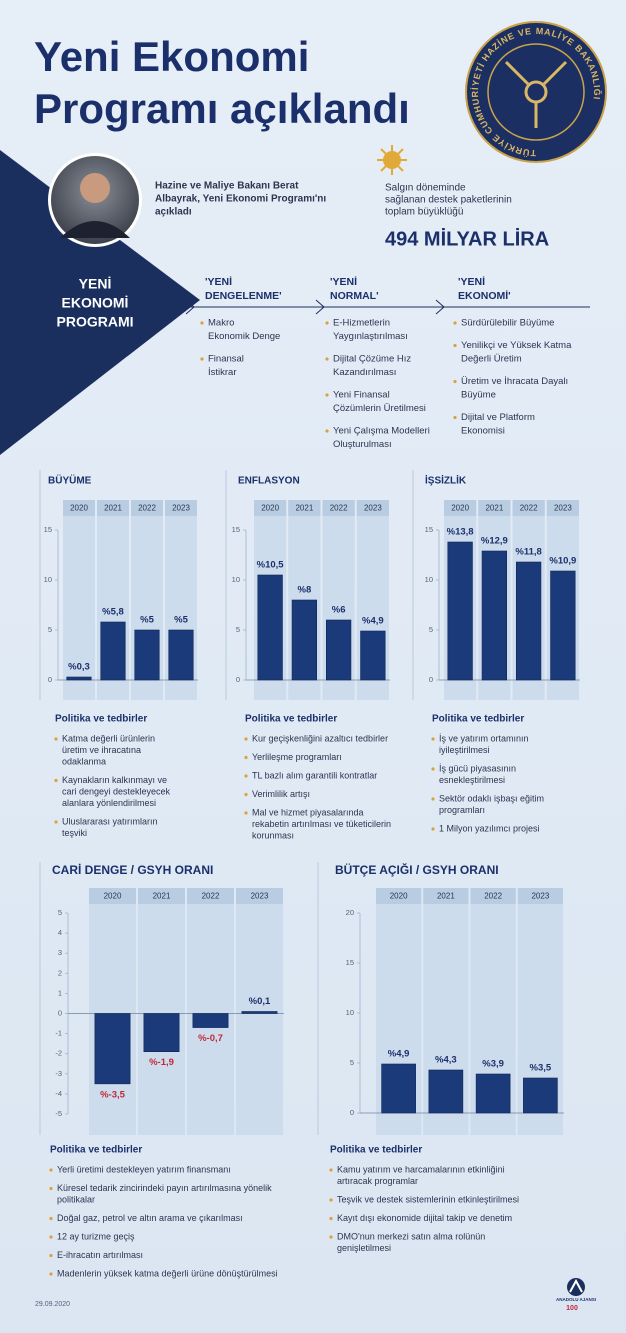  I want to click on policy-item: Kaynakların kalkınmayı ve, so click(114, 780).